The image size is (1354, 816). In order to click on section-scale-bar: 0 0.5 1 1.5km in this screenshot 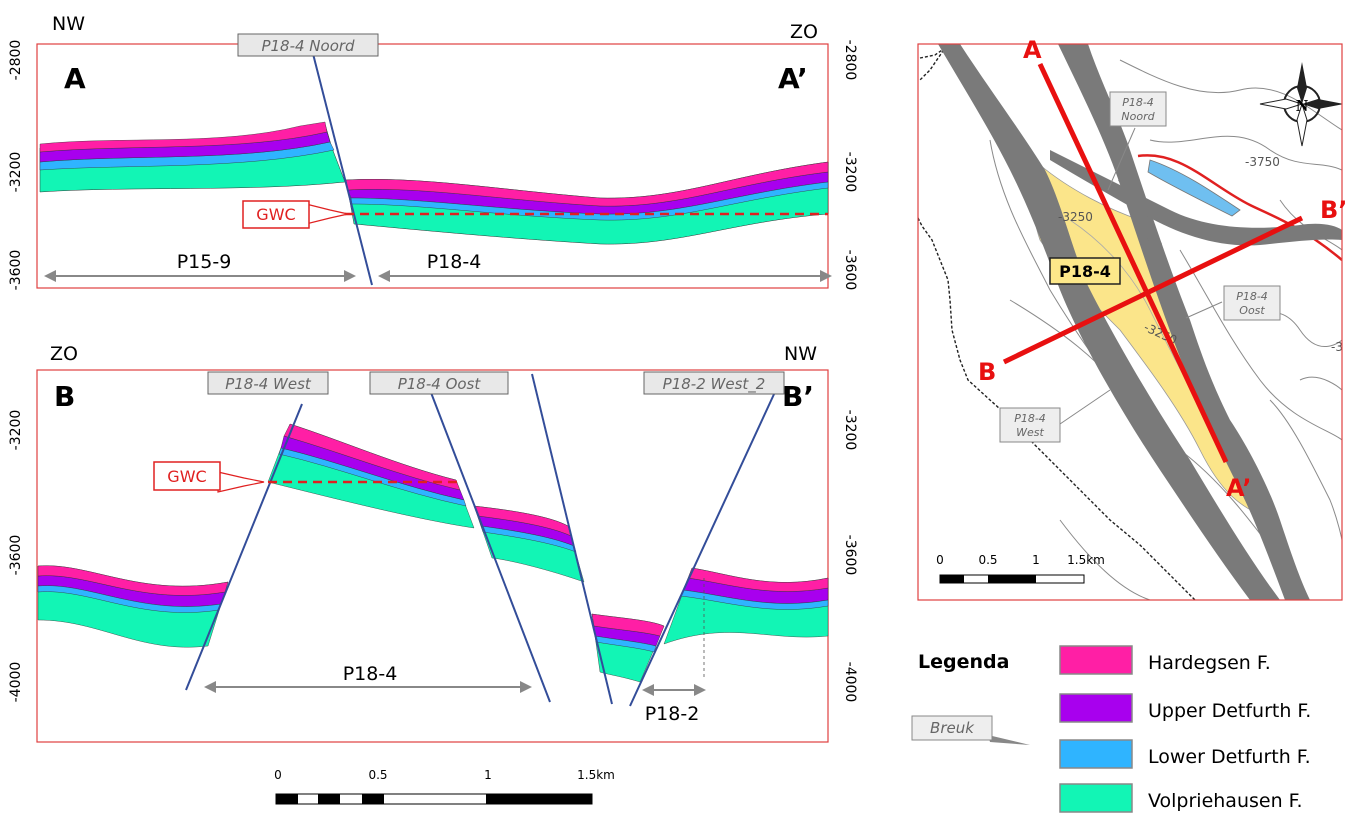, I will do `click(444, 786)`.